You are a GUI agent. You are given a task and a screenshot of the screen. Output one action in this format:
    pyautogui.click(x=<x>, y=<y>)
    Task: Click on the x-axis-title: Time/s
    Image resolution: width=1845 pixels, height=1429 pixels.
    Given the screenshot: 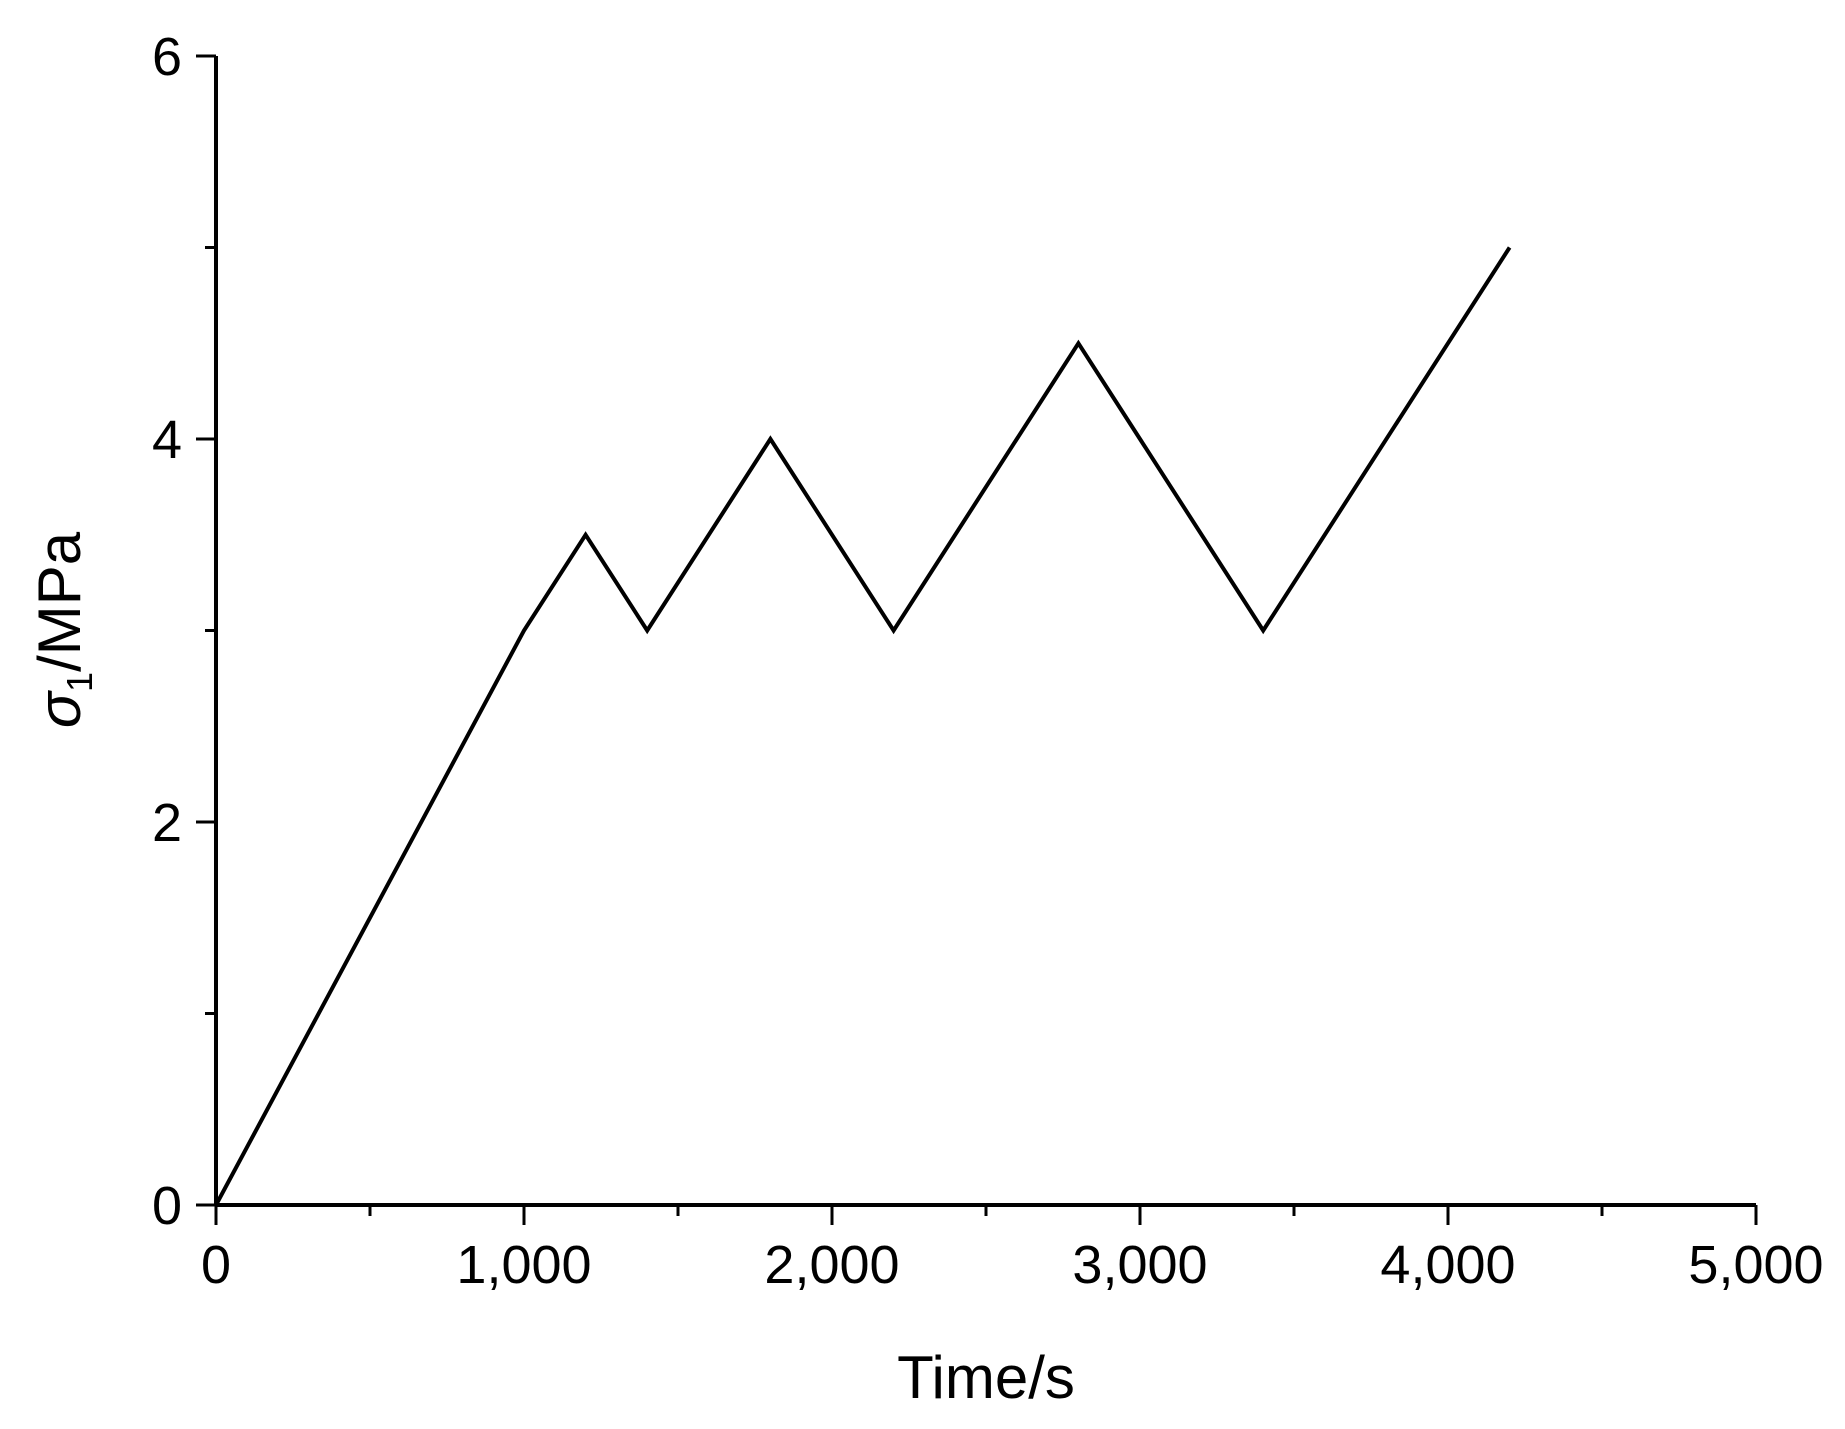 What is the action you would take?
    pyautogui.click(x=986, y=1377)
    